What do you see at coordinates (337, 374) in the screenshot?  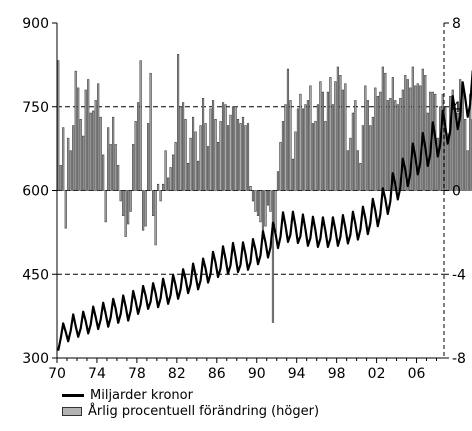 I see `x-tick-label: 98` at bounding box center [337, 374].